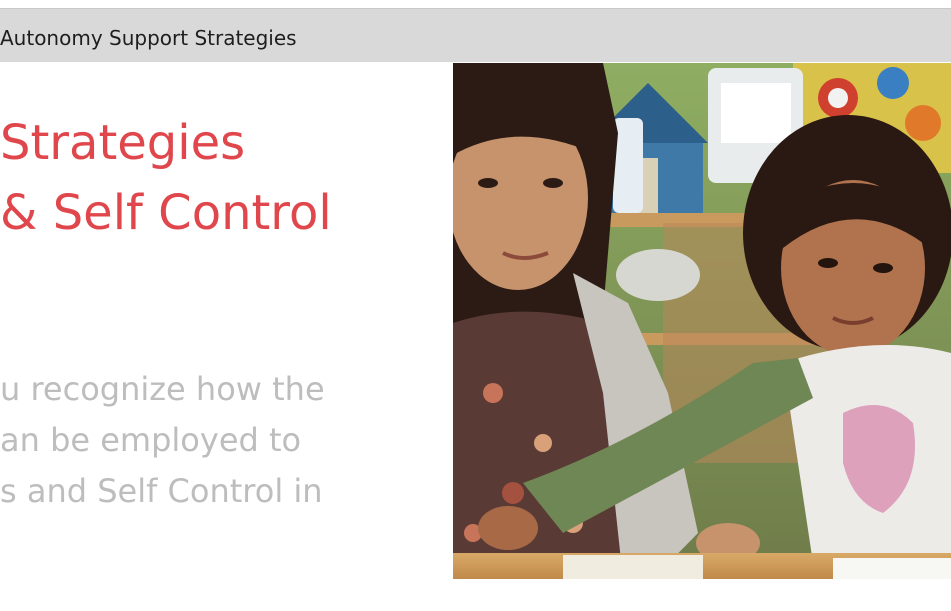  I want to click on slide-title: Strategies & Self Control, so click(215, 178).